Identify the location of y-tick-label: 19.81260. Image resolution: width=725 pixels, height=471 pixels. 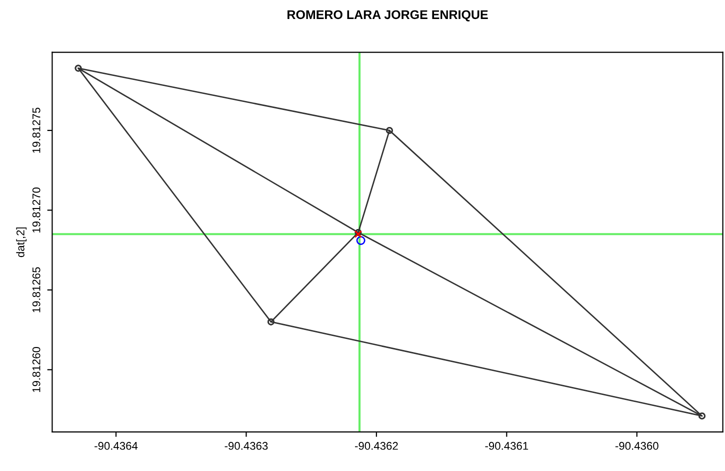
(36, 369).